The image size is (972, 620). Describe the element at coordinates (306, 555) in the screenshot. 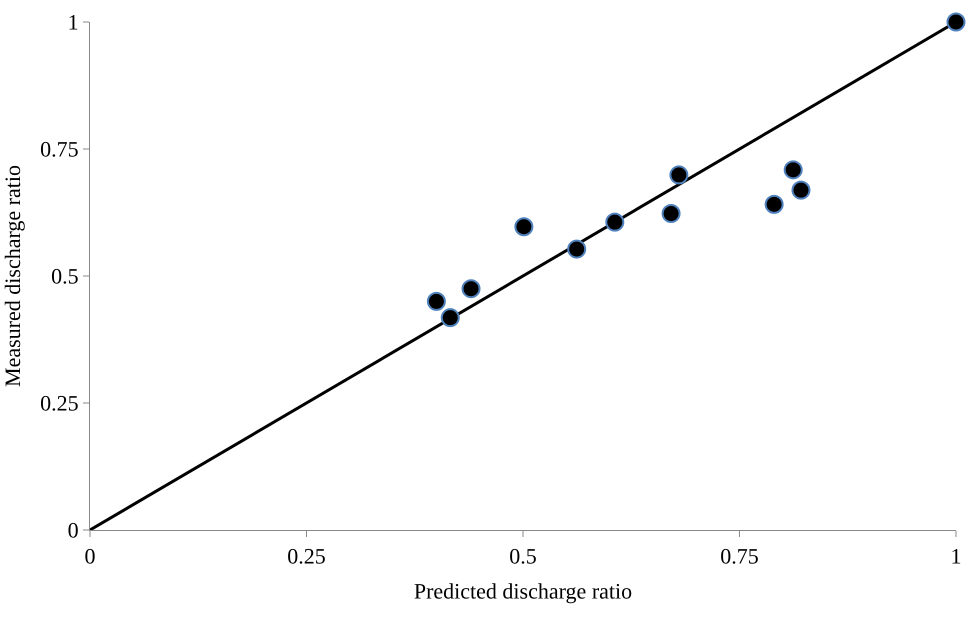

I see `x-tick-label: 0.25` at that location.